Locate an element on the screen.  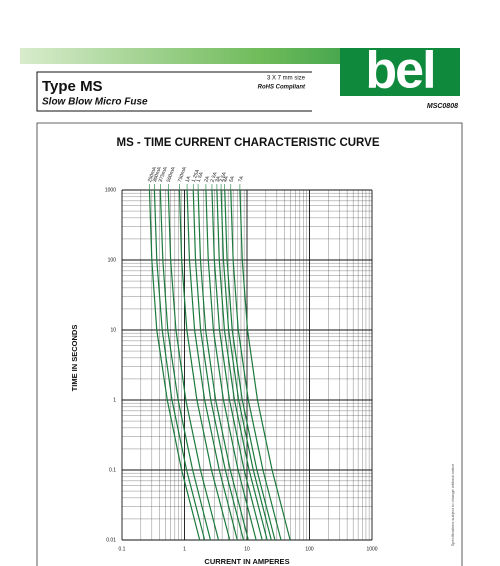
curve-label: 1.25A is located at coordinates (196, 175).